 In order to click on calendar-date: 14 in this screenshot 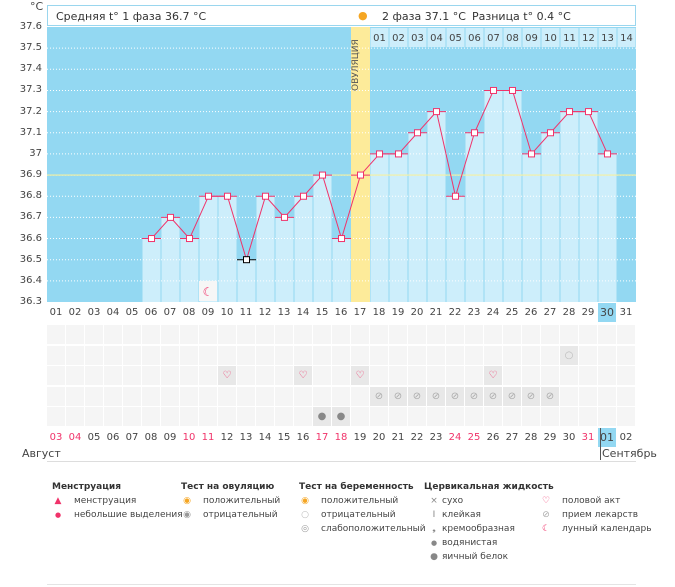, I will do `click(265, 437)`.